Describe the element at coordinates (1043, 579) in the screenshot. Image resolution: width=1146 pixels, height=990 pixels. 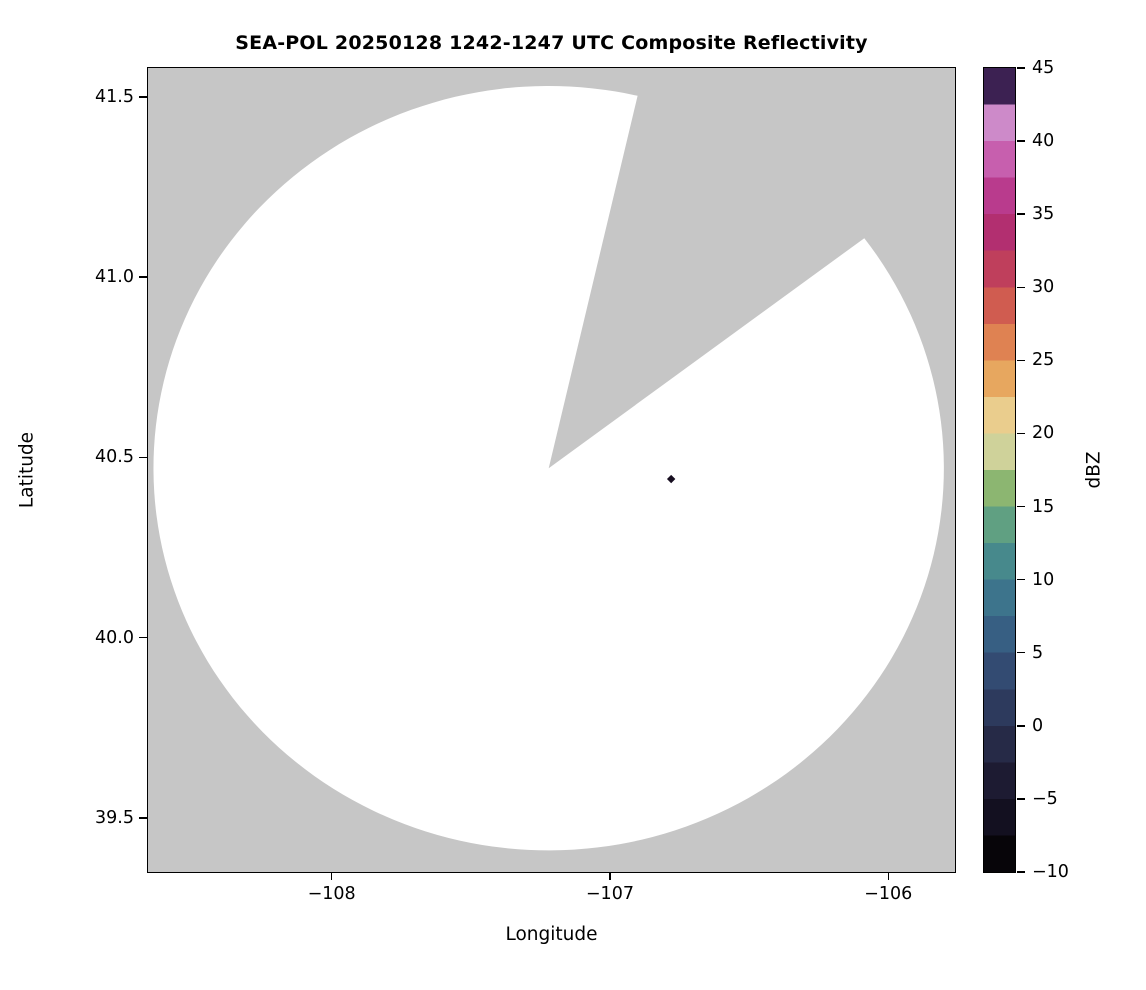
I see `colorbar-tick-label: 10` at that location.